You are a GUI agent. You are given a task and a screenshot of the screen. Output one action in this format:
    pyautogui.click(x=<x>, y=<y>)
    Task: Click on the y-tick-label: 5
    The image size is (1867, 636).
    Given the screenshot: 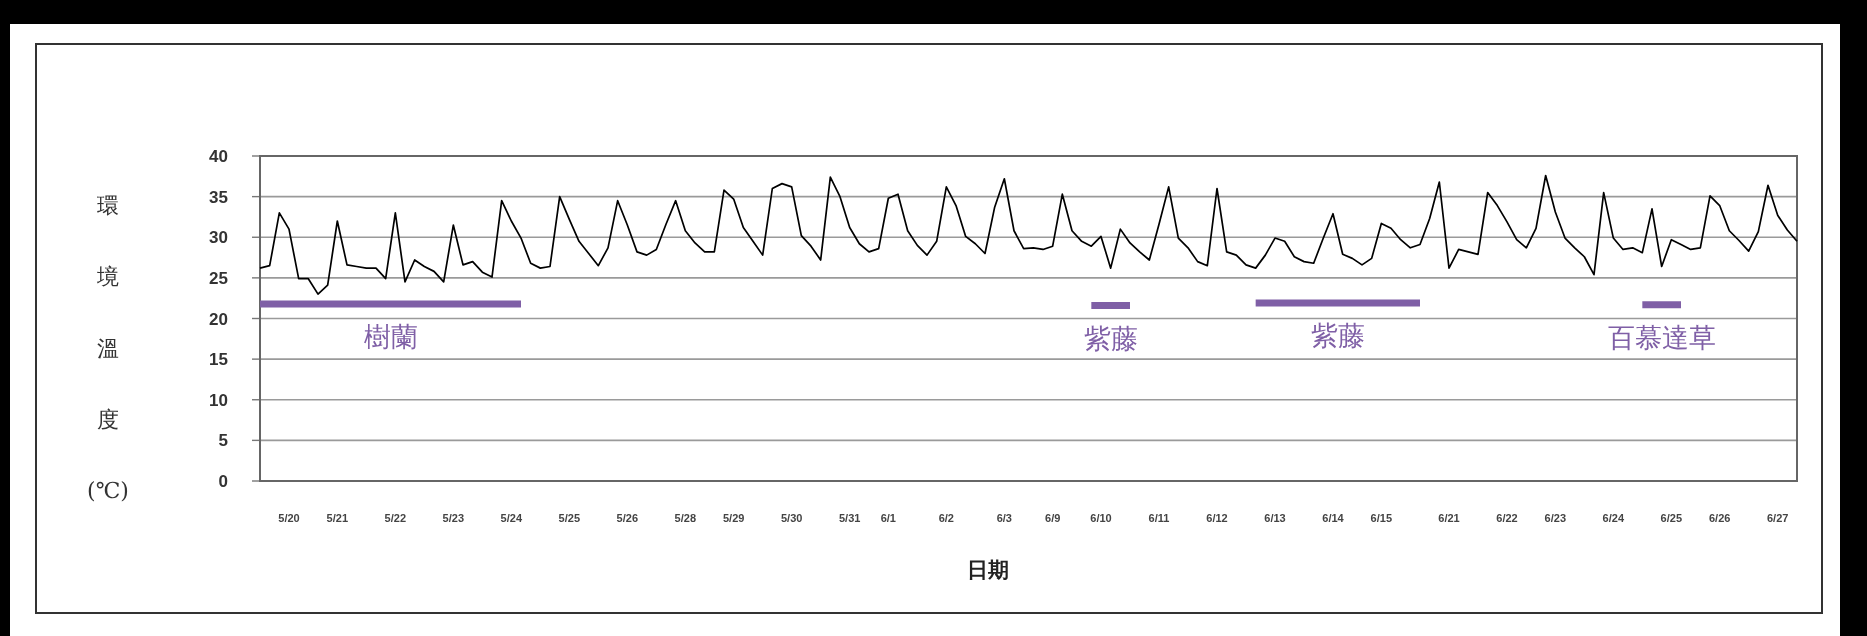 What is the action you would take?
    pyautogui.click(x=223, y=441)
    